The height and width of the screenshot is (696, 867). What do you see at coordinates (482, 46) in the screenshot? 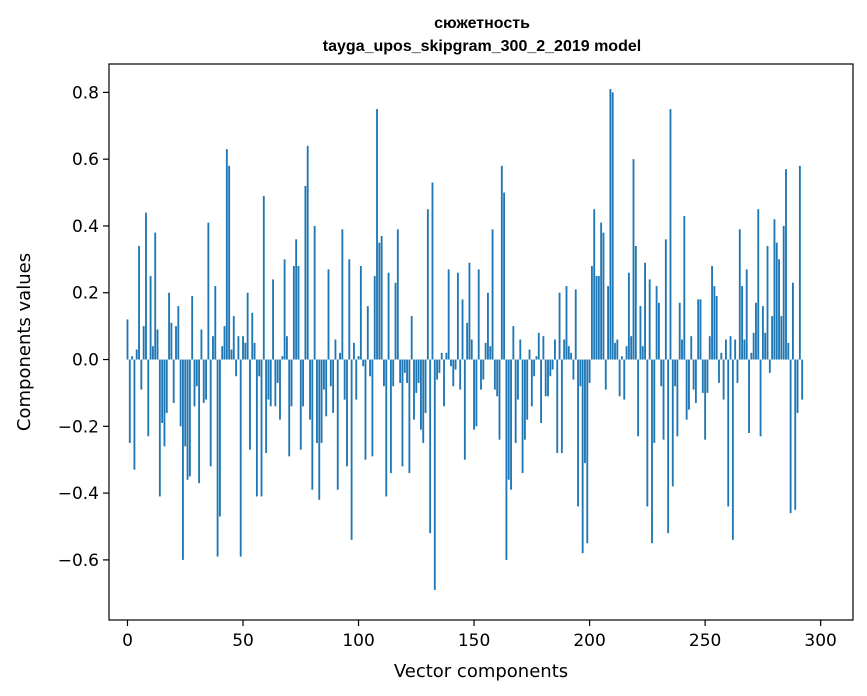
I see `chart-subtitle: tayga_upos_skipgram_300_2_2019 model` at bounding box center [482, 46].